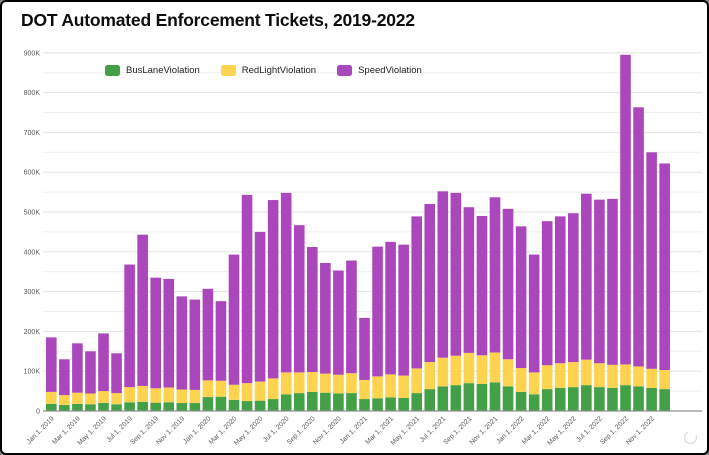 This screenshot has height=455, width=709. I want to click on bar-jan-2019, so click(51, 374).